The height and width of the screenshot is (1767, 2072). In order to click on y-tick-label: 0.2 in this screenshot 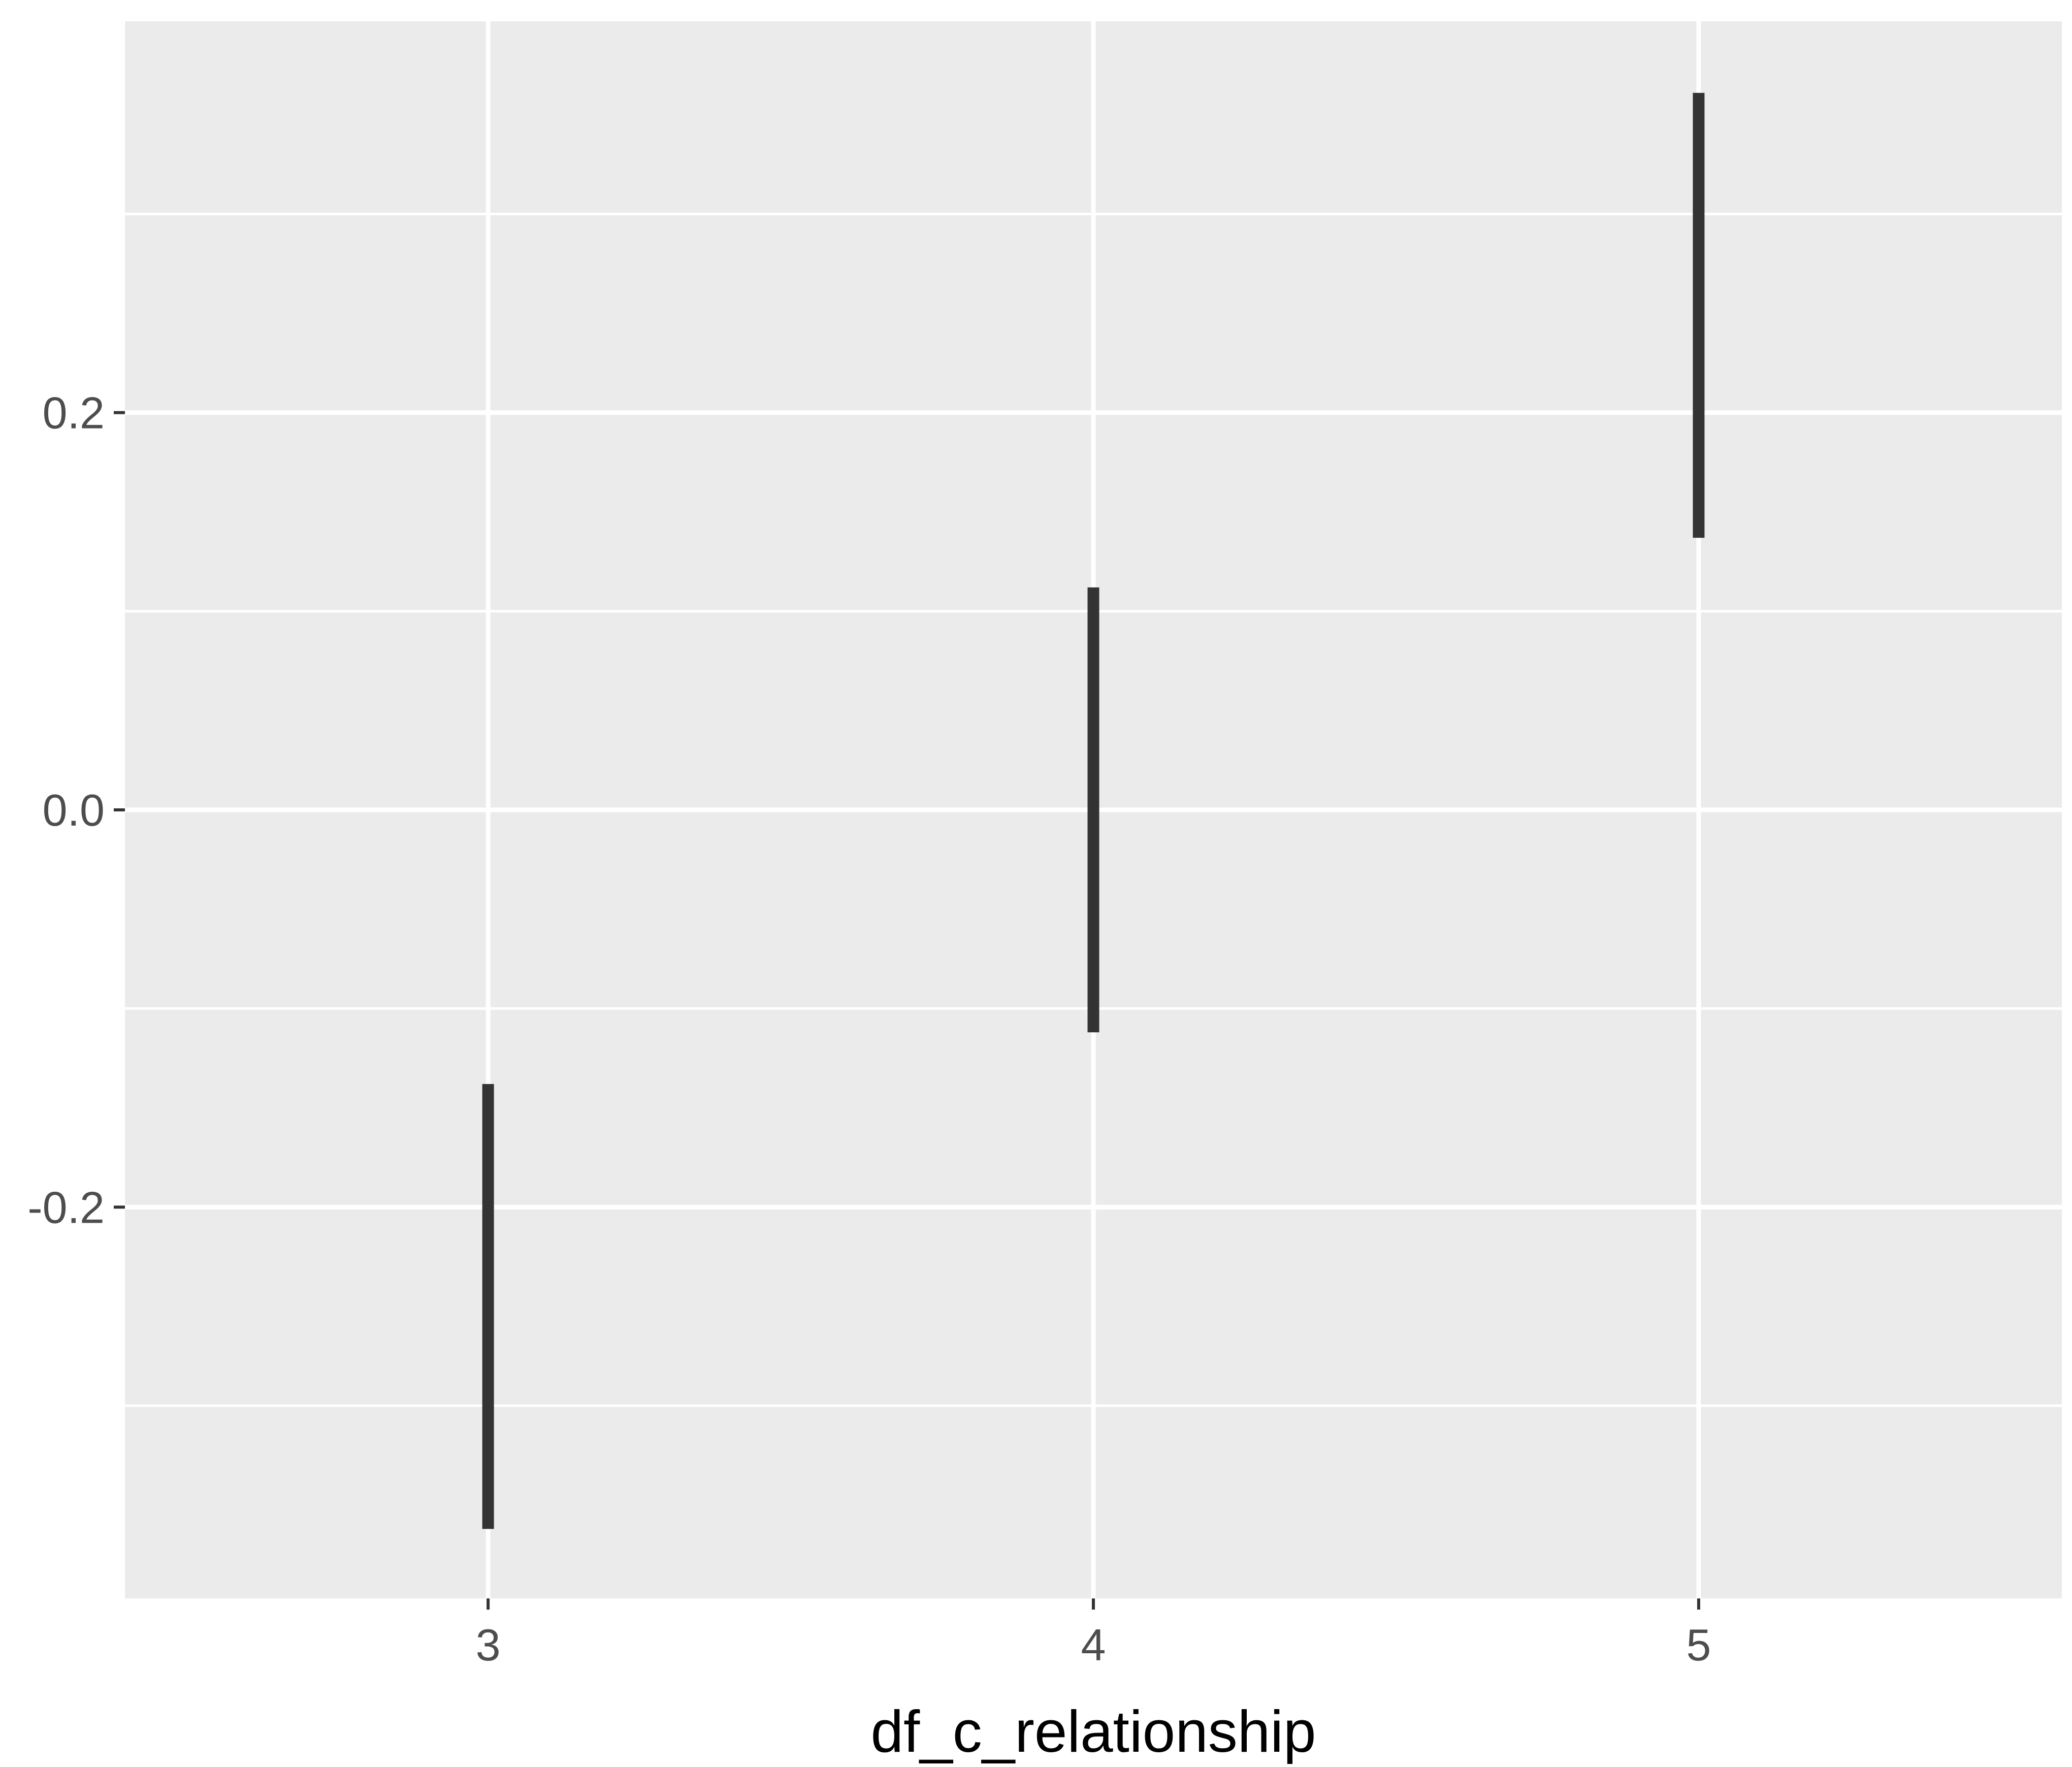, I will do `click(74, 413)`.